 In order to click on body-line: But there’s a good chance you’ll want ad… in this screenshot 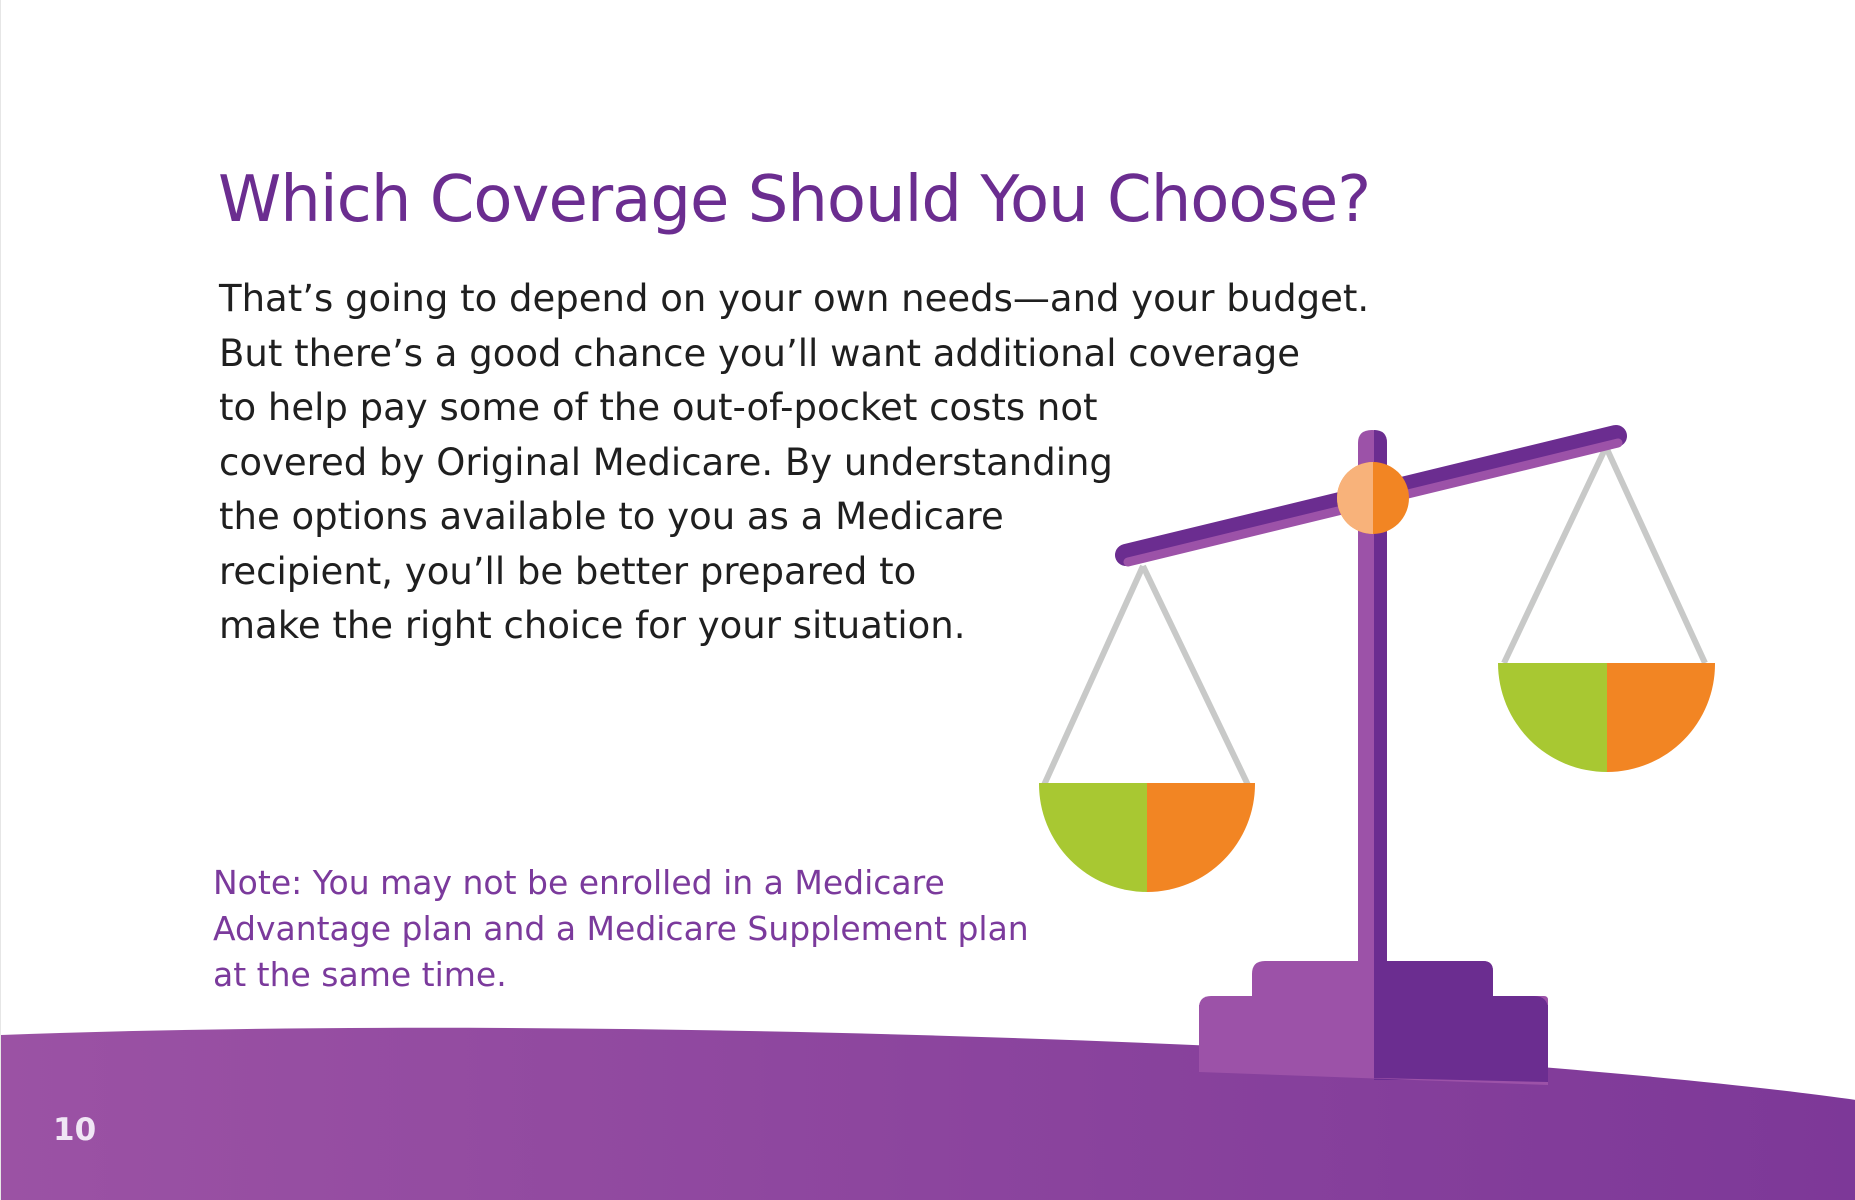, I will do `click(760, 353)`.